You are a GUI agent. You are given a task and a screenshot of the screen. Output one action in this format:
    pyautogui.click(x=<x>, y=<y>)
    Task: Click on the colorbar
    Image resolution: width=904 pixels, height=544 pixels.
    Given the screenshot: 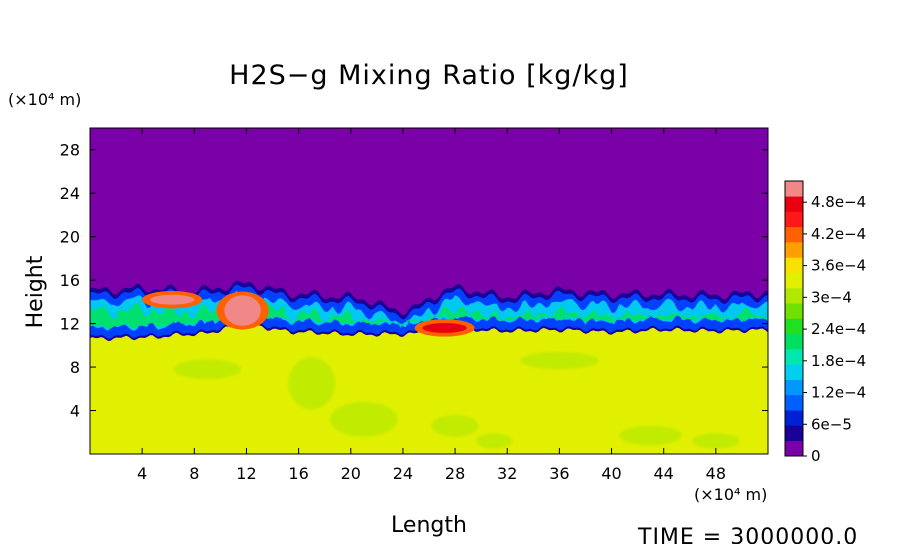 What is the action you would take?
    pyautogui.click(x=795, y=318)
    